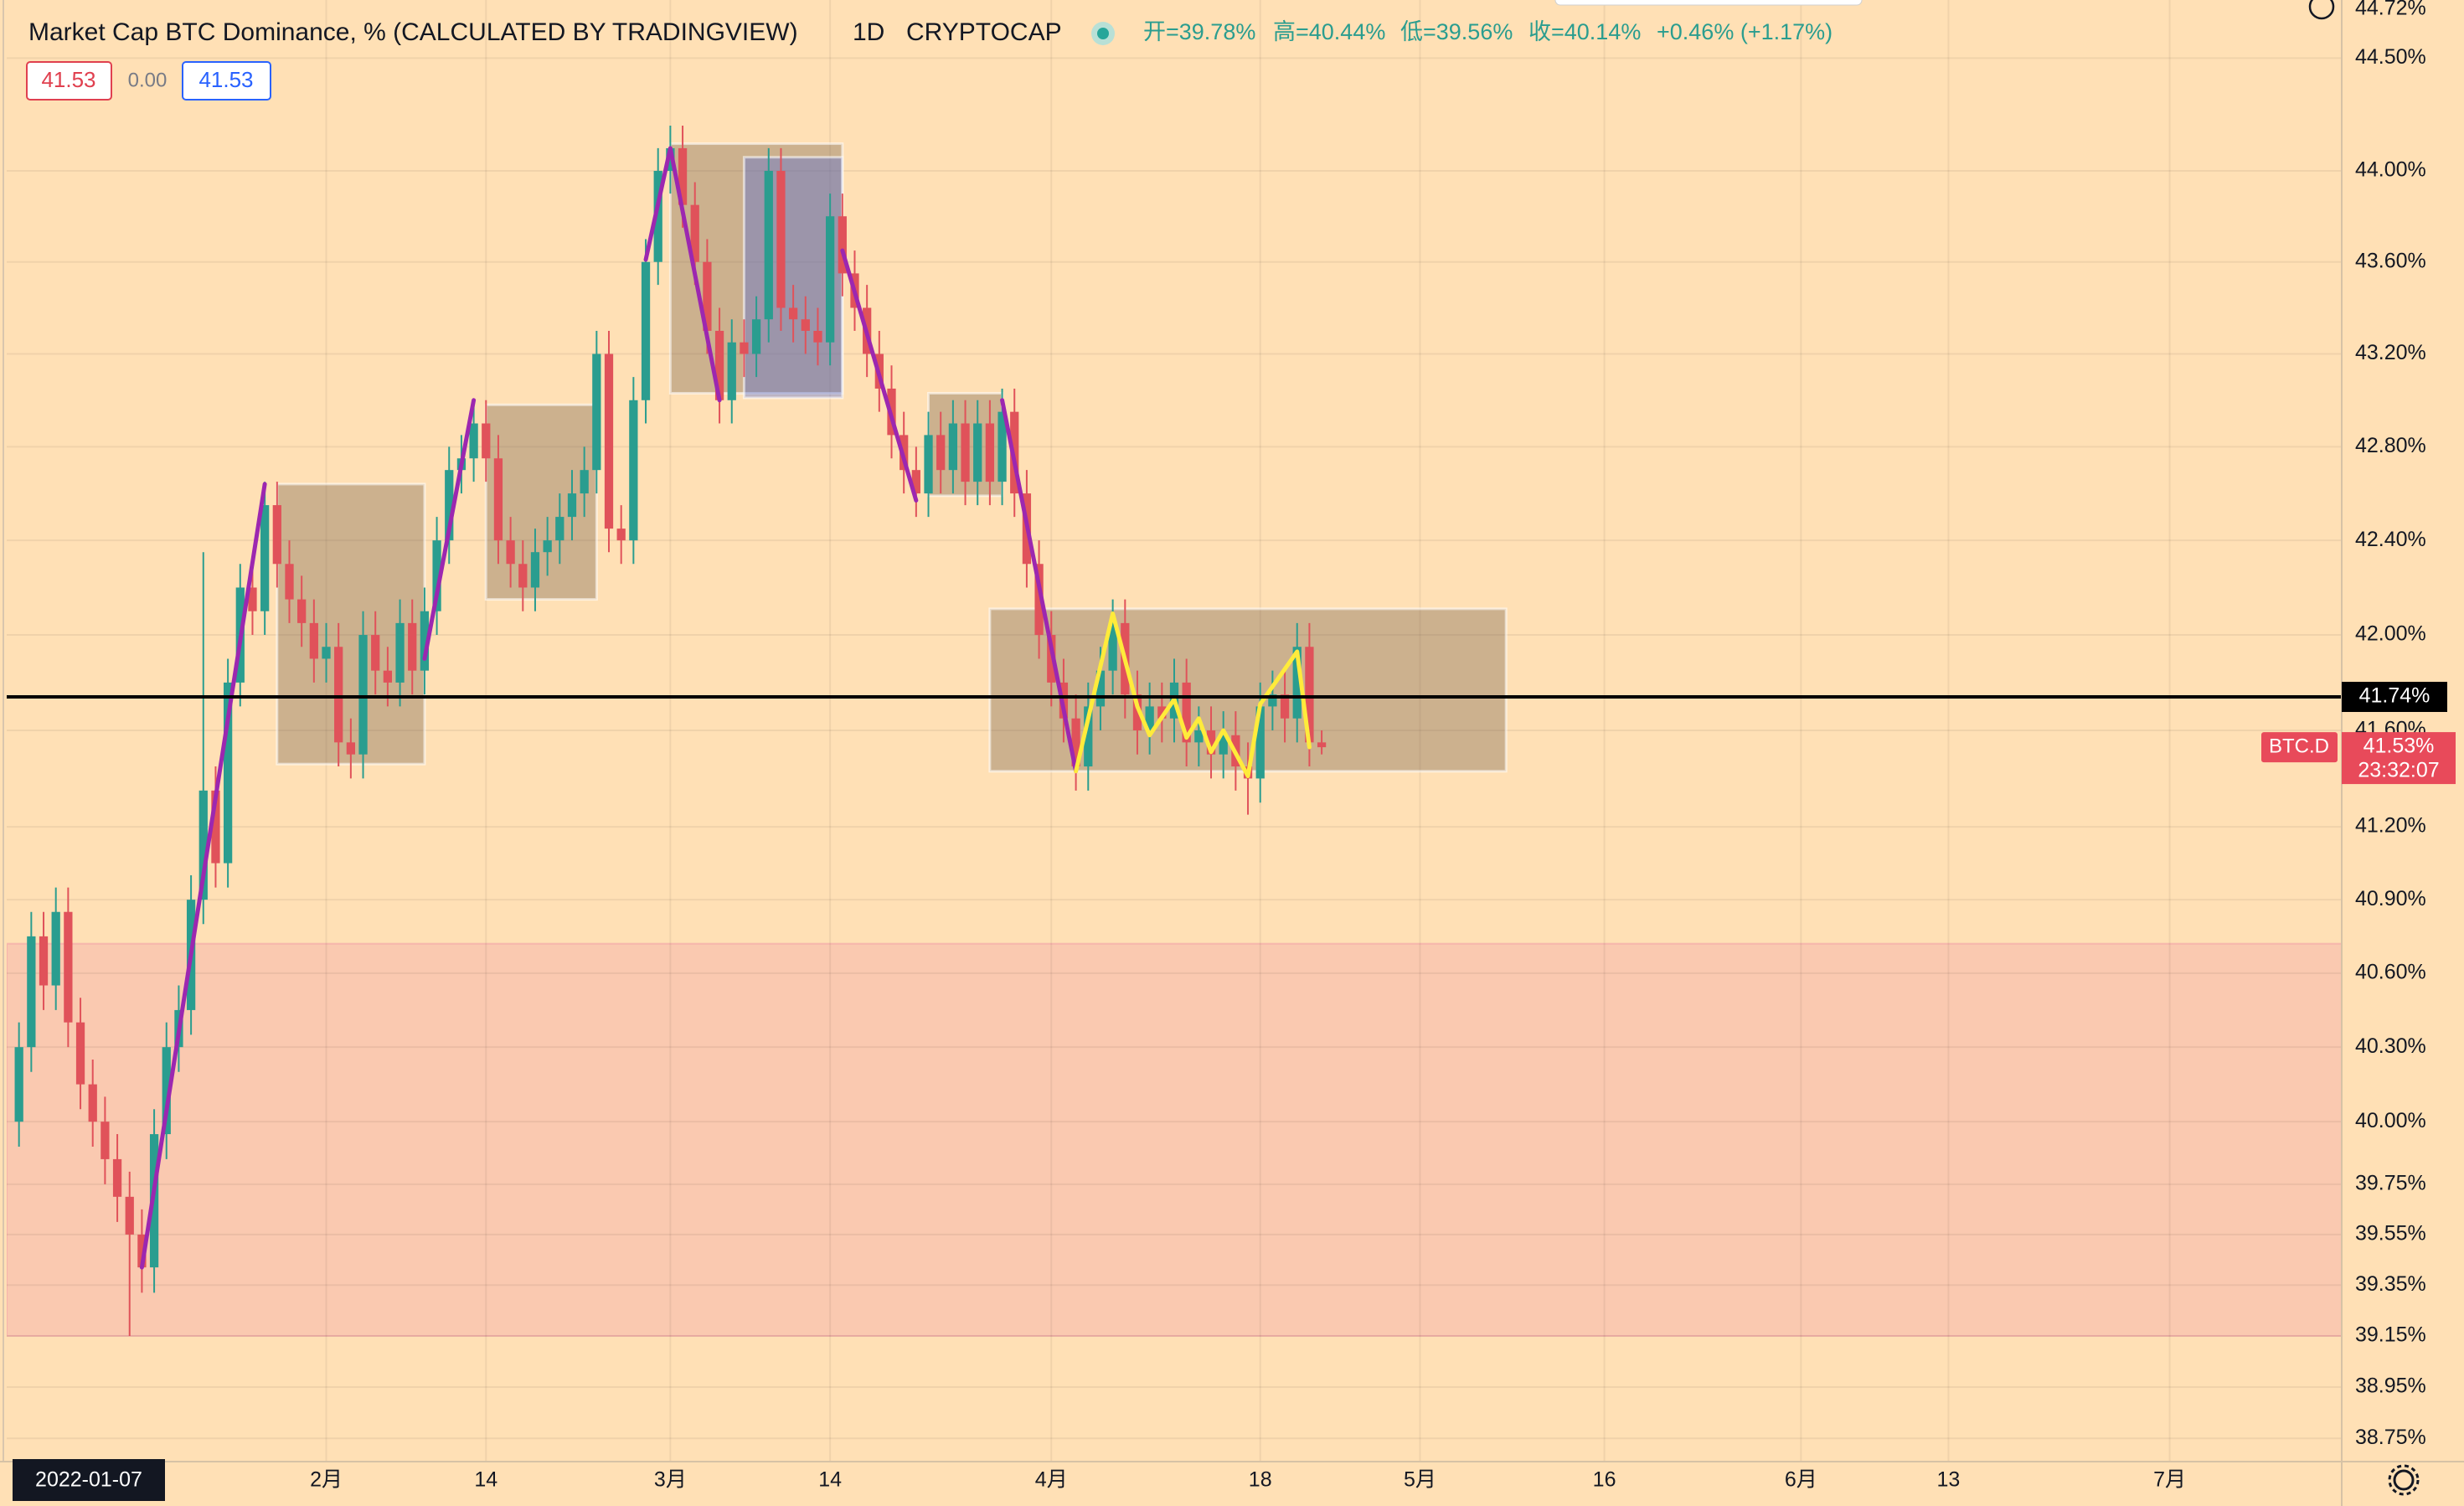 This screenshot has height=1506, width=2464. I want to click on indicator-box, so click(69, 81).